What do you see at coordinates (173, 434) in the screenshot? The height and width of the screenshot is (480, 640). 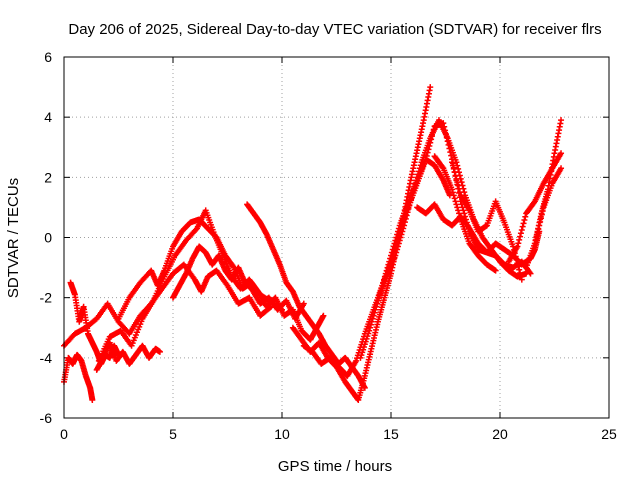 I see `x-tick-label: 5` at bounding box center [173, 434].